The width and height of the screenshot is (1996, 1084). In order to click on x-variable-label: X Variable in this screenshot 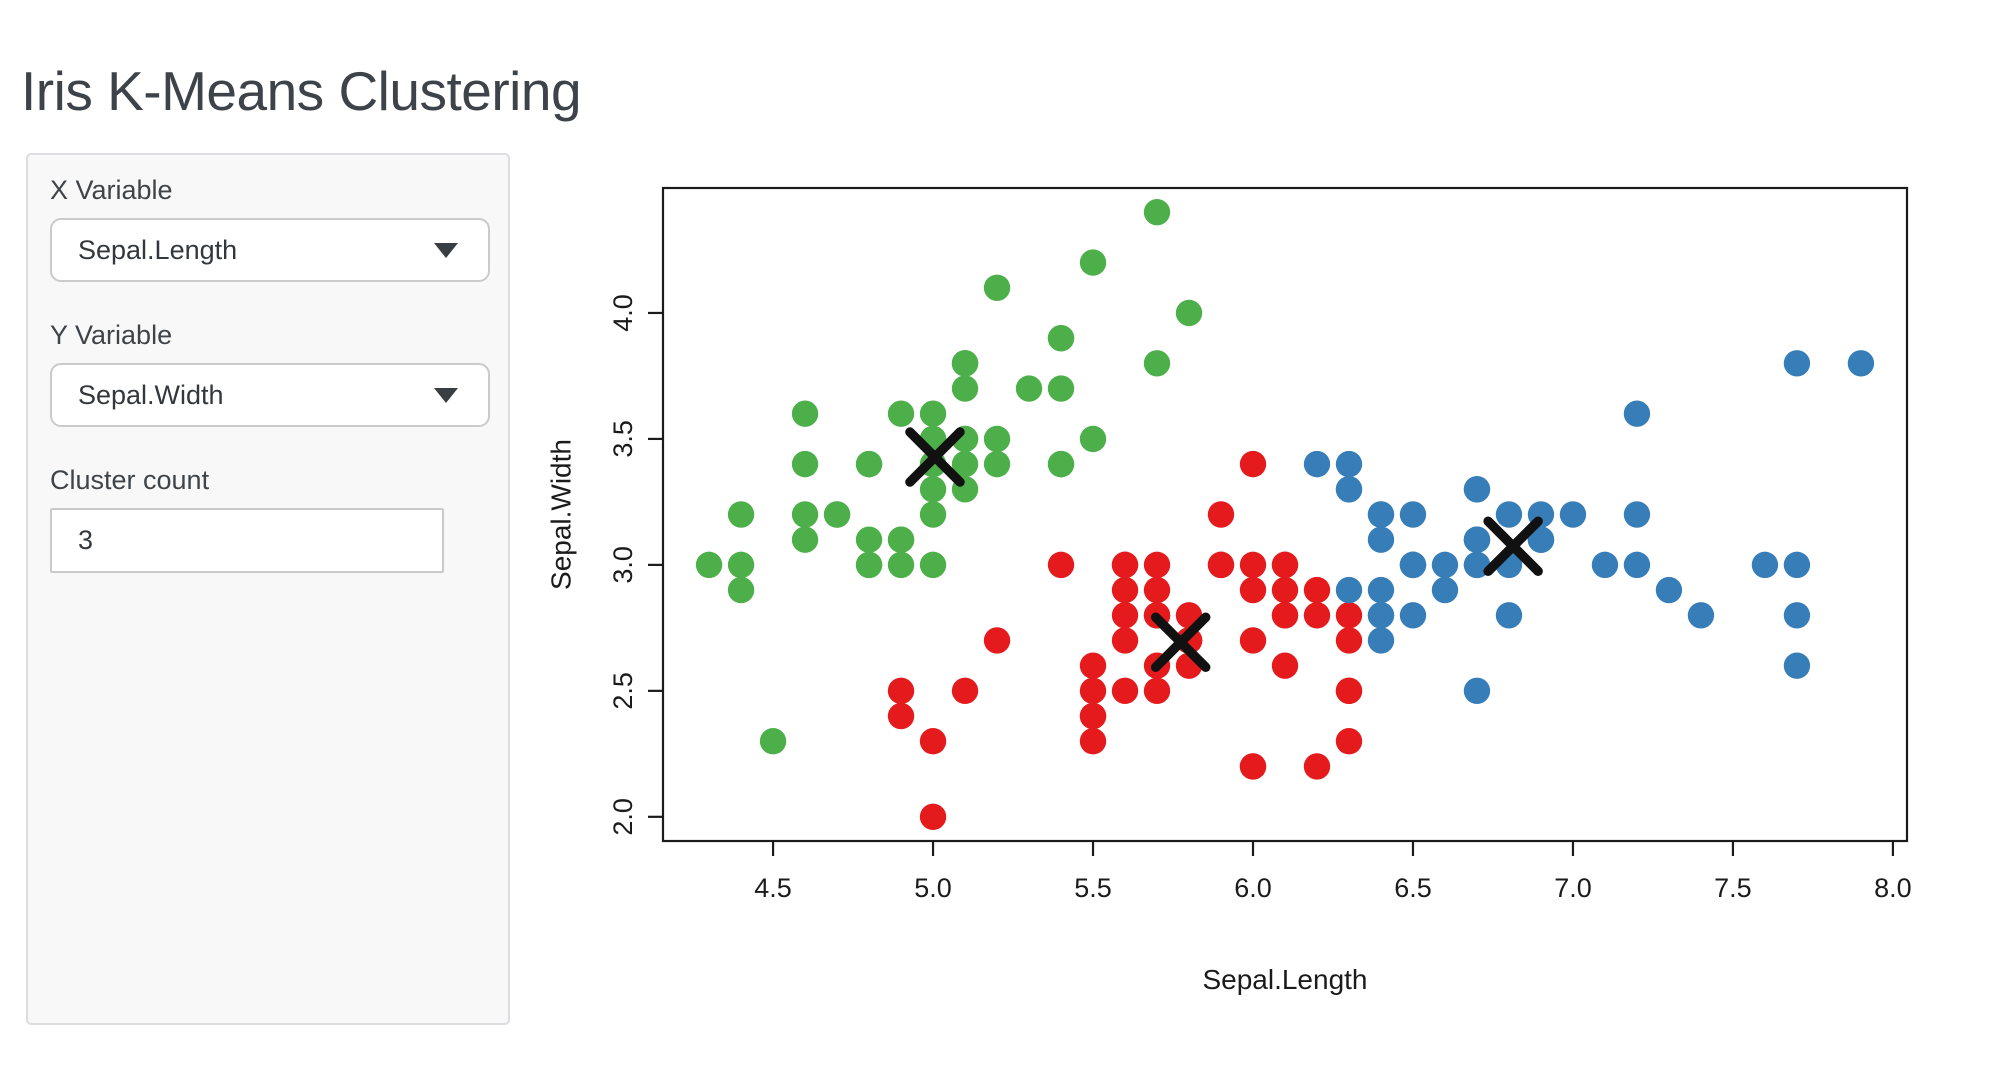, I will do `click(111, 190)`.